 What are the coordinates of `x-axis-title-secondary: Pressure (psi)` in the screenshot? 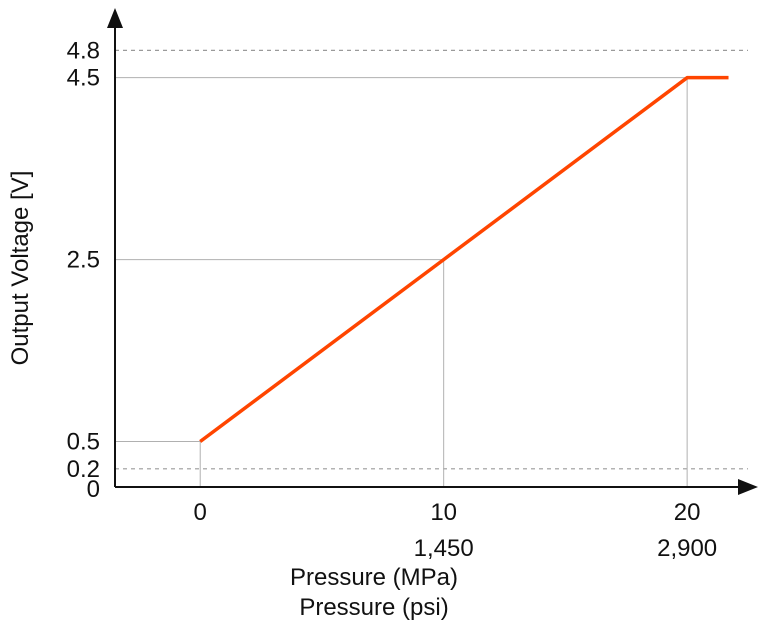 It's located at (373, 607).